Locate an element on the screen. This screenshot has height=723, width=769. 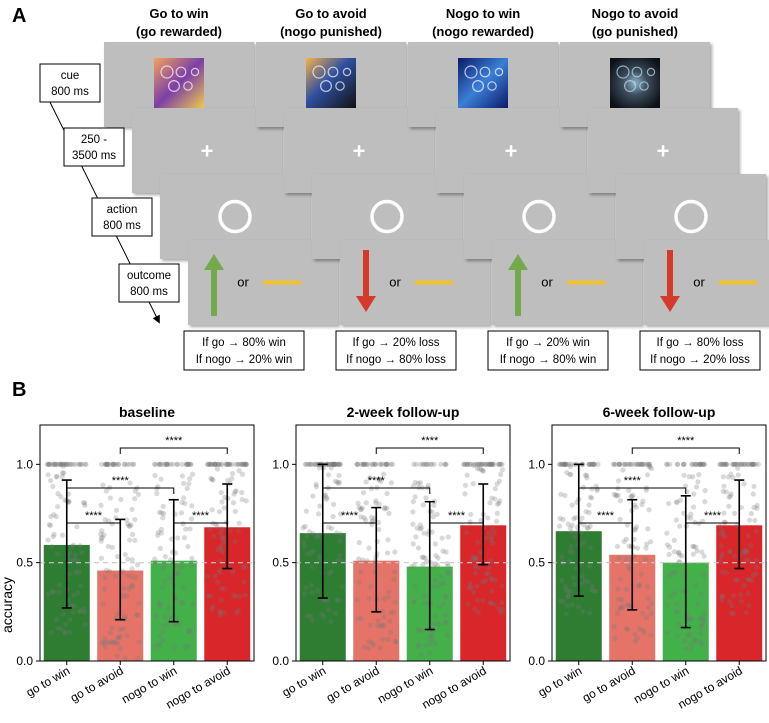
bracket-line is located at coordinates (376, 490).